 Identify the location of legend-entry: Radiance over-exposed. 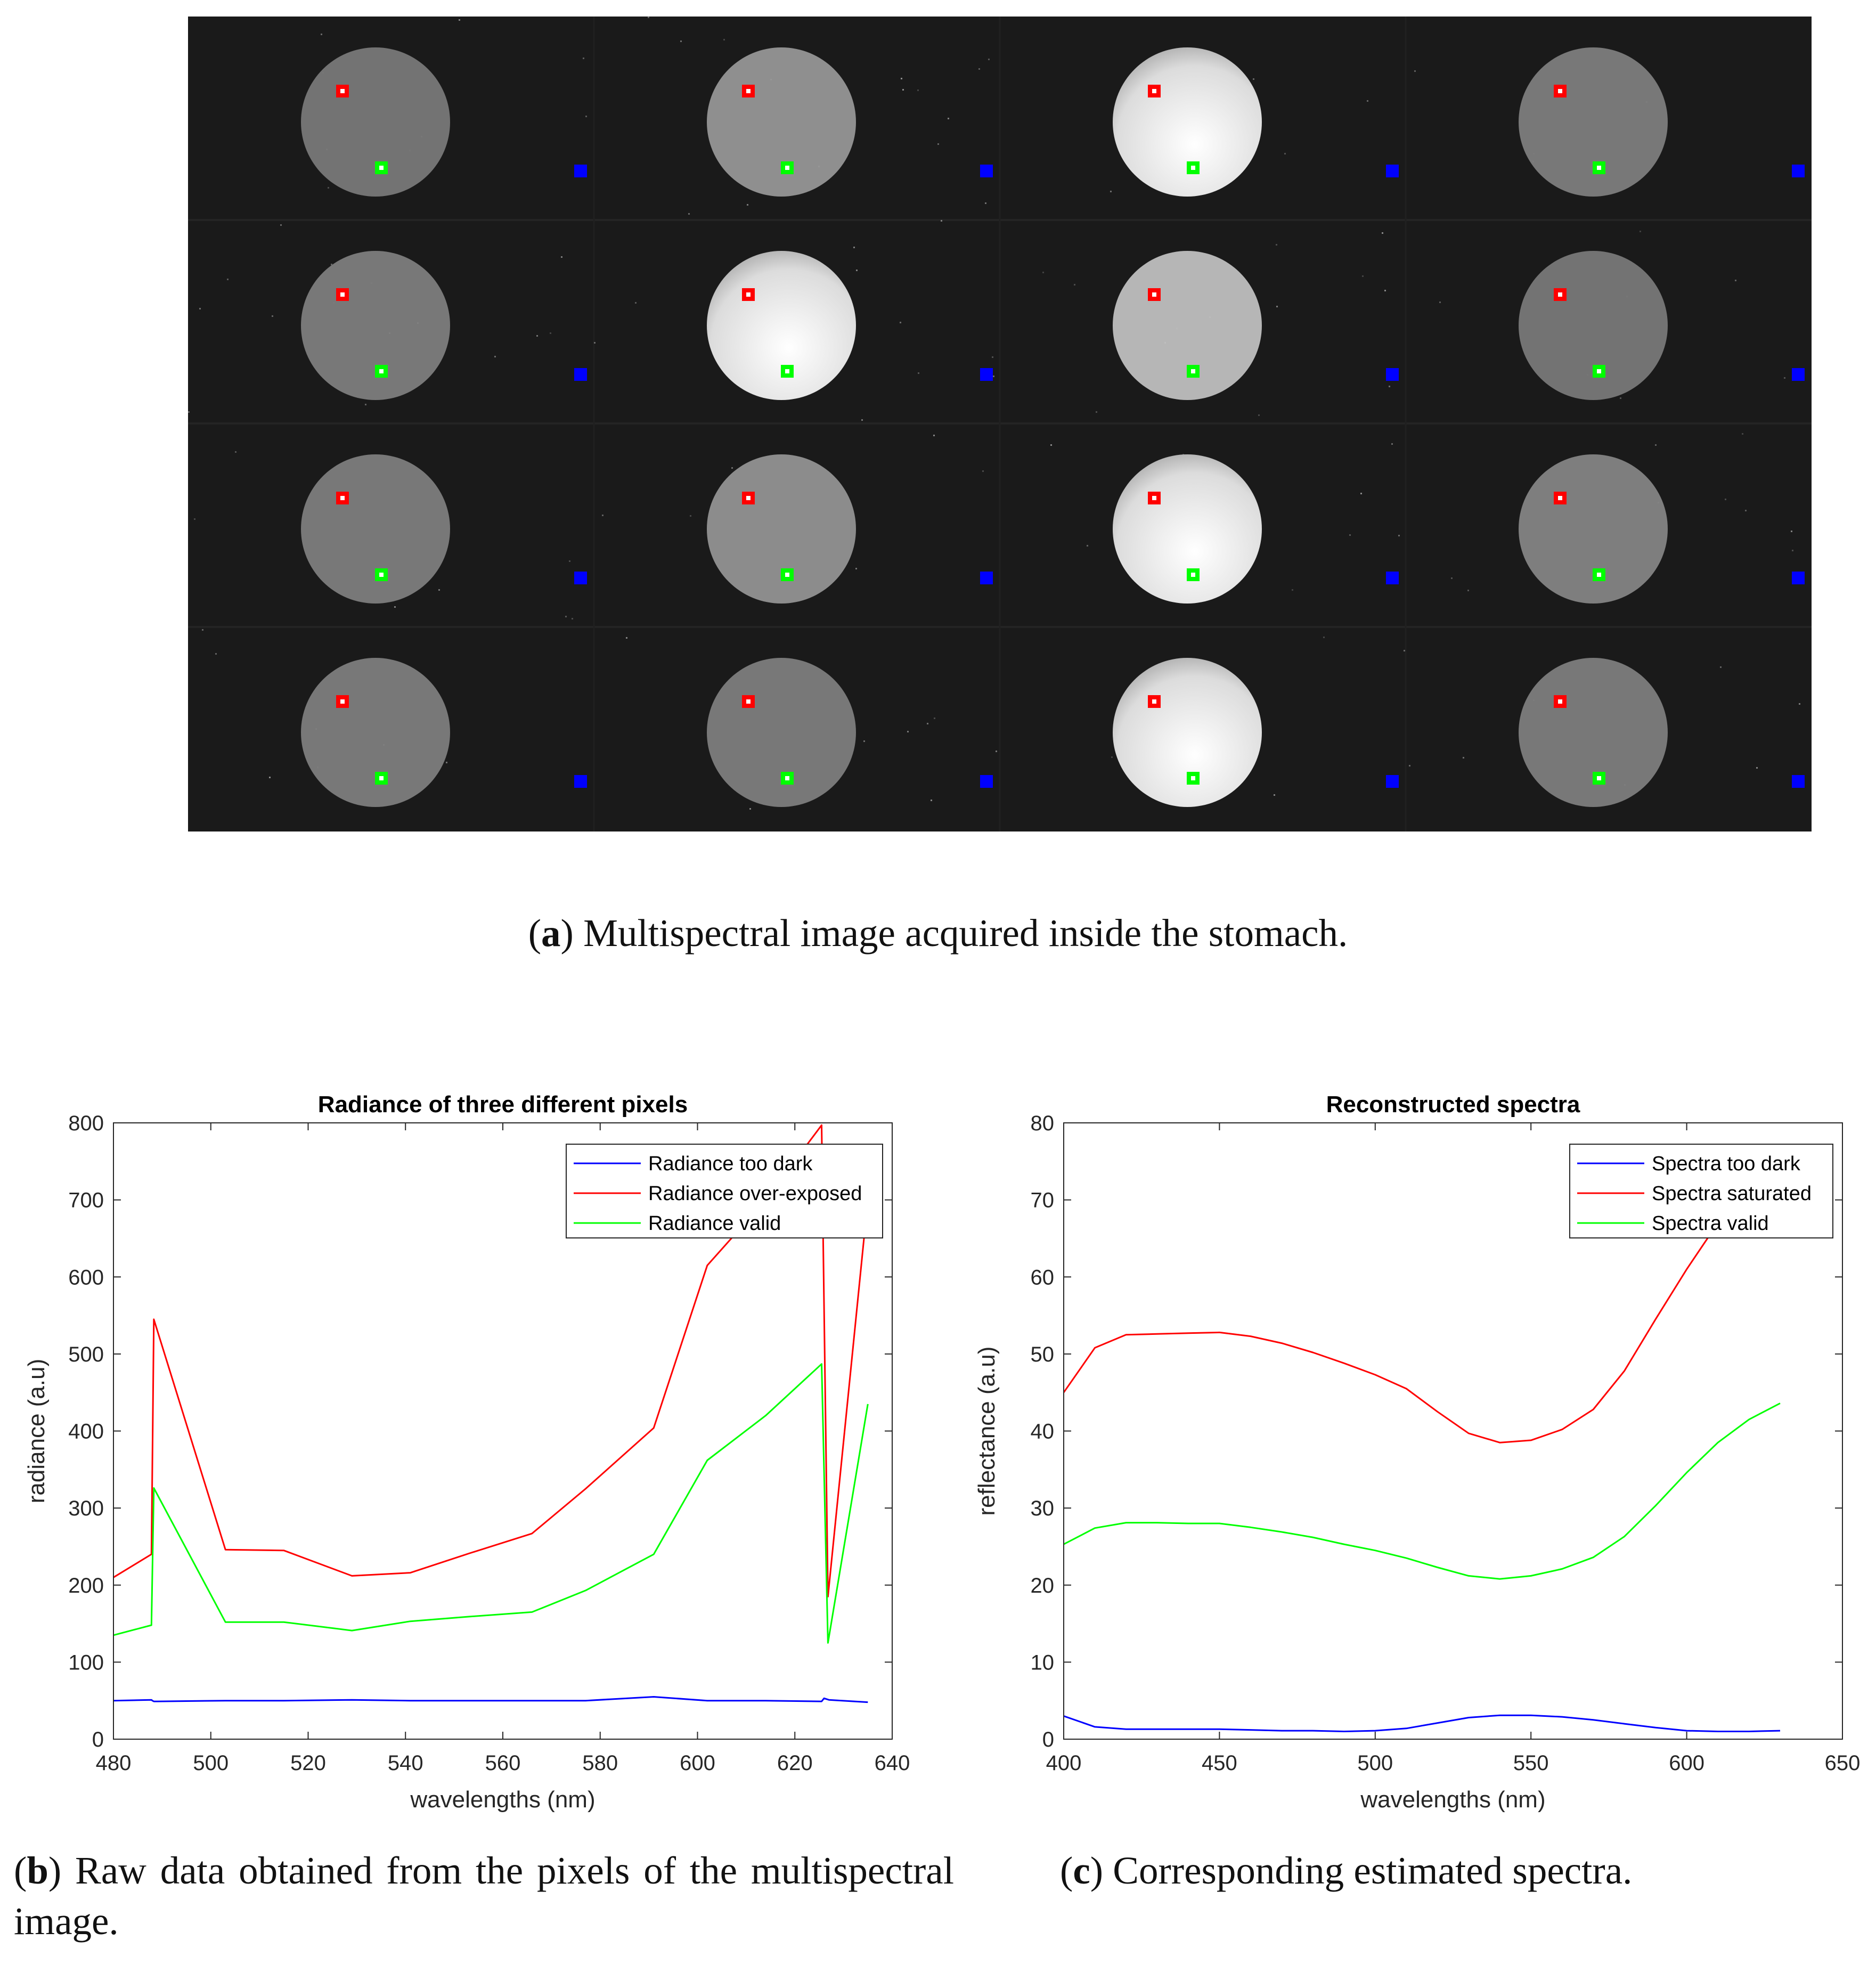
(755, 1194).